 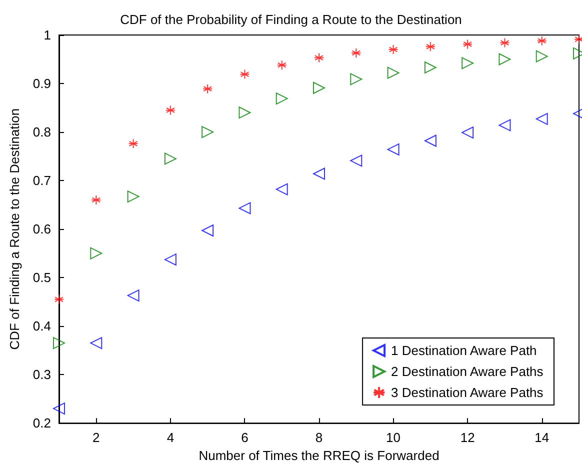 I want to click on y-tick-label: 0.2, so click(x=41, y=423).